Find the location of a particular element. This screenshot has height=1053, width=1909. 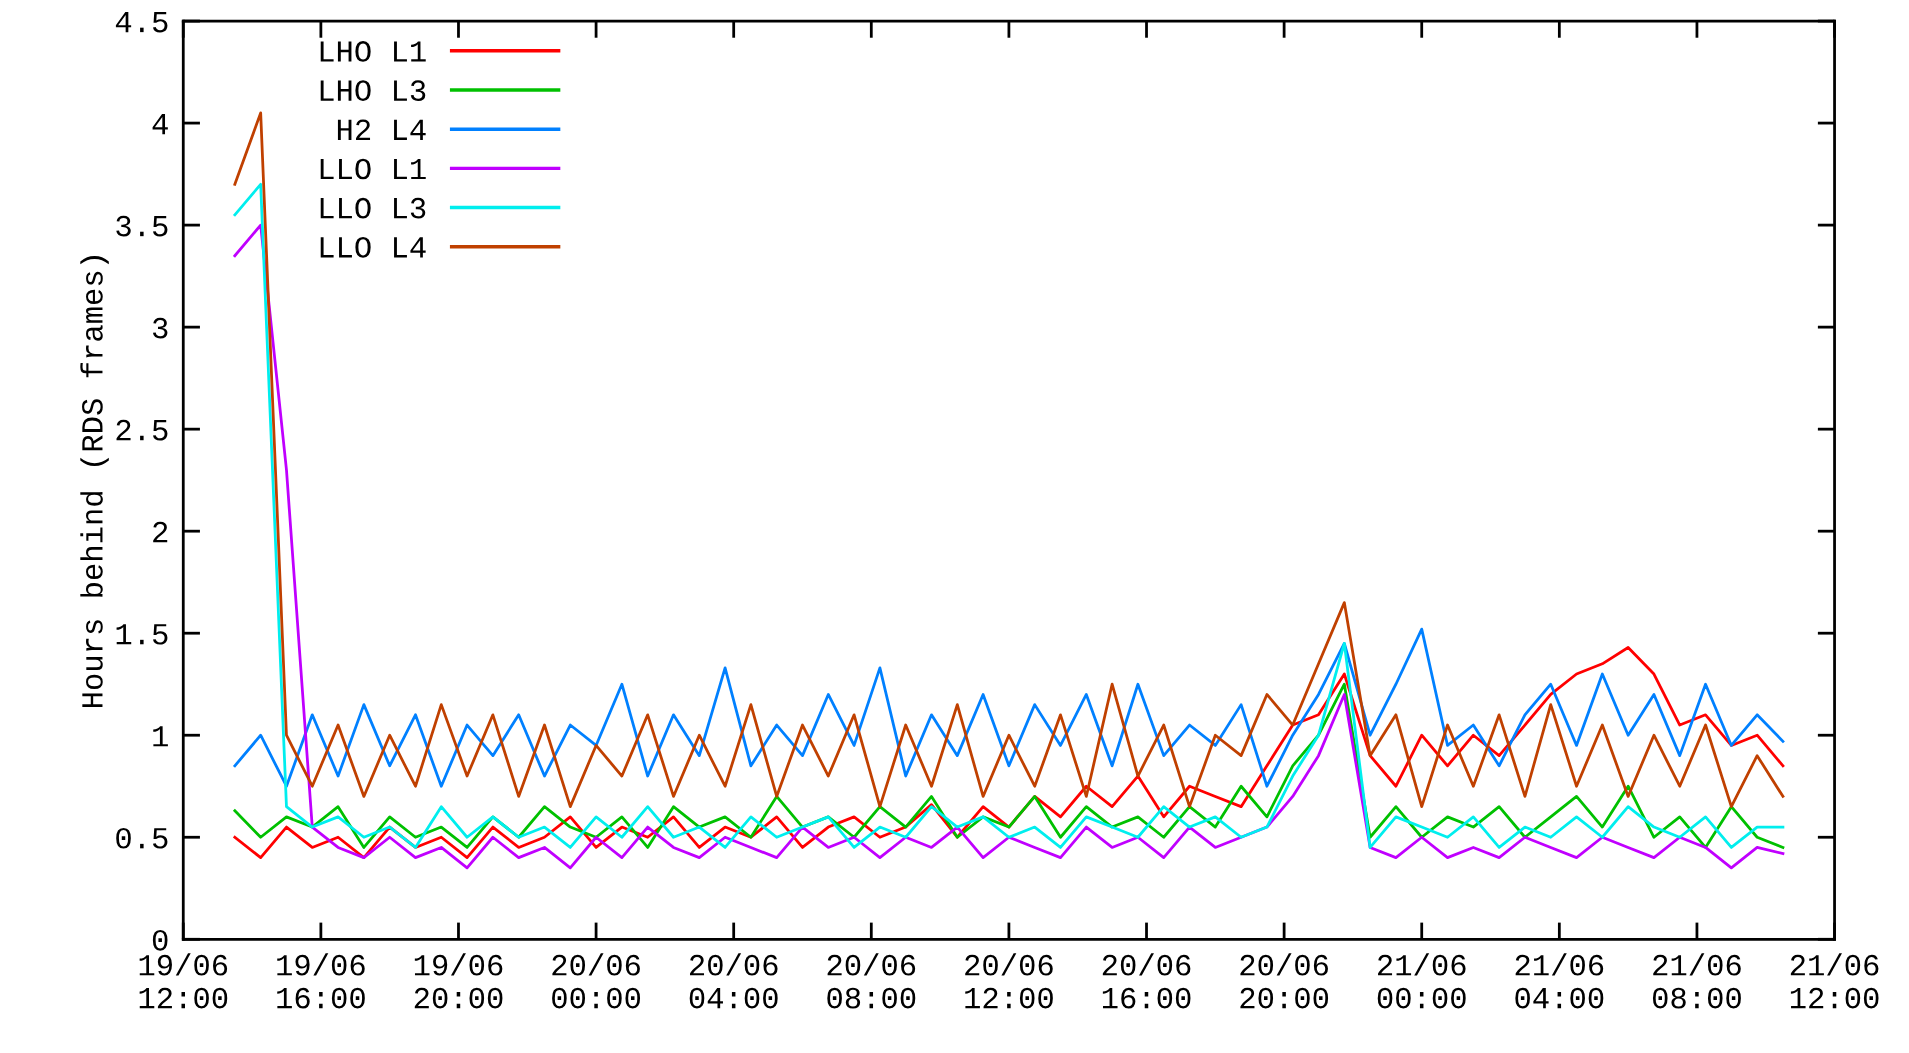

y-tick-label: 2 is located at coordinates (160, 532).